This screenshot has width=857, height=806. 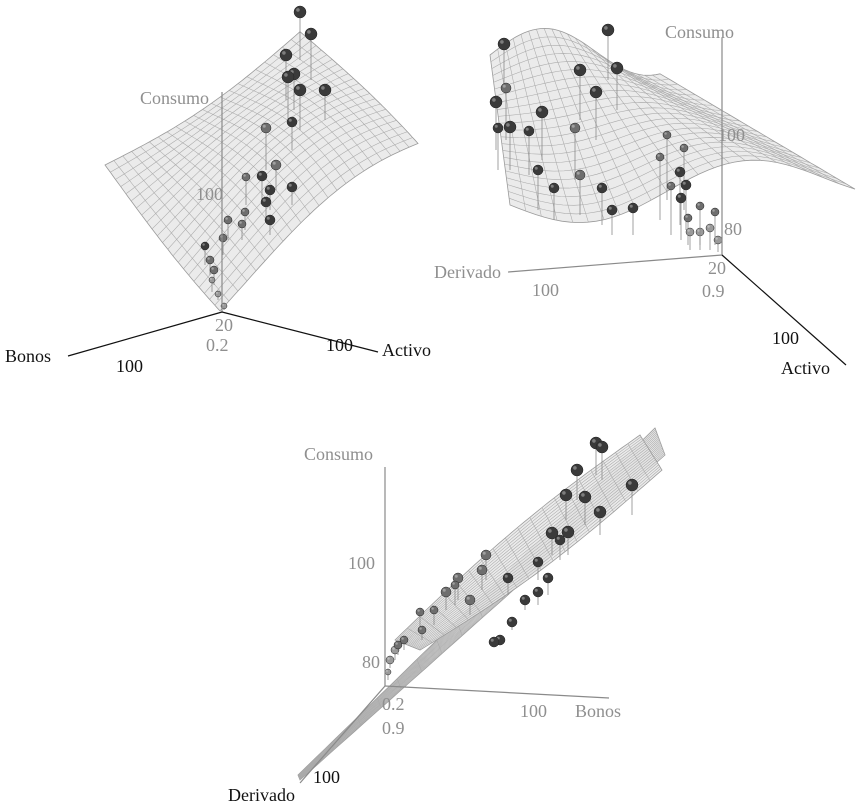 What do you see at coordinates (339, 345) in the screenshot?
I see `panel-1-x-tick-100: 100` at bounding box center [339, 345].